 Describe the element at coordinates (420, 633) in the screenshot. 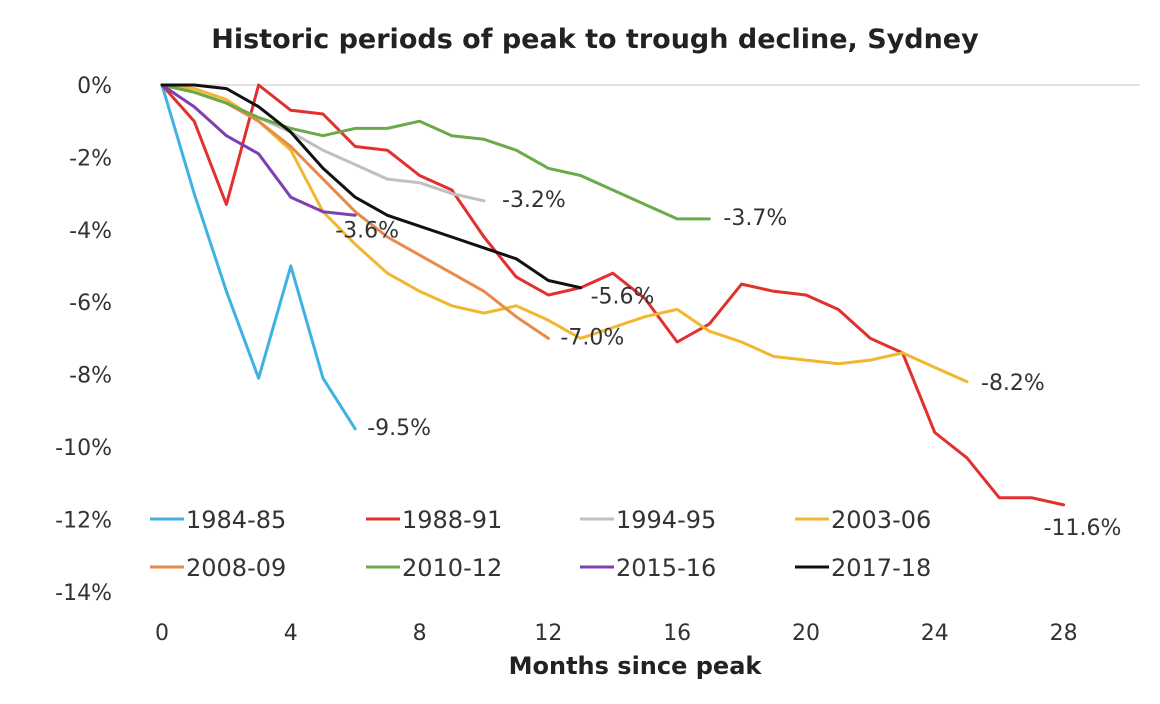

I see `x-tick-label: 8` at that location.